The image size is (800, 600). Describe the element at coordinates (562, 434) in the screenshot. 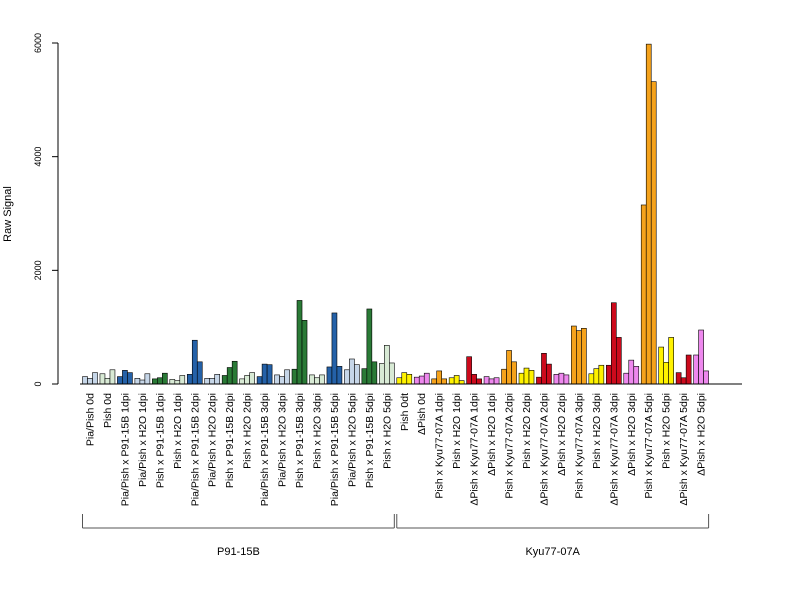

I see `x-tick-label: ΔPish x H2O 2dpi` at that location.